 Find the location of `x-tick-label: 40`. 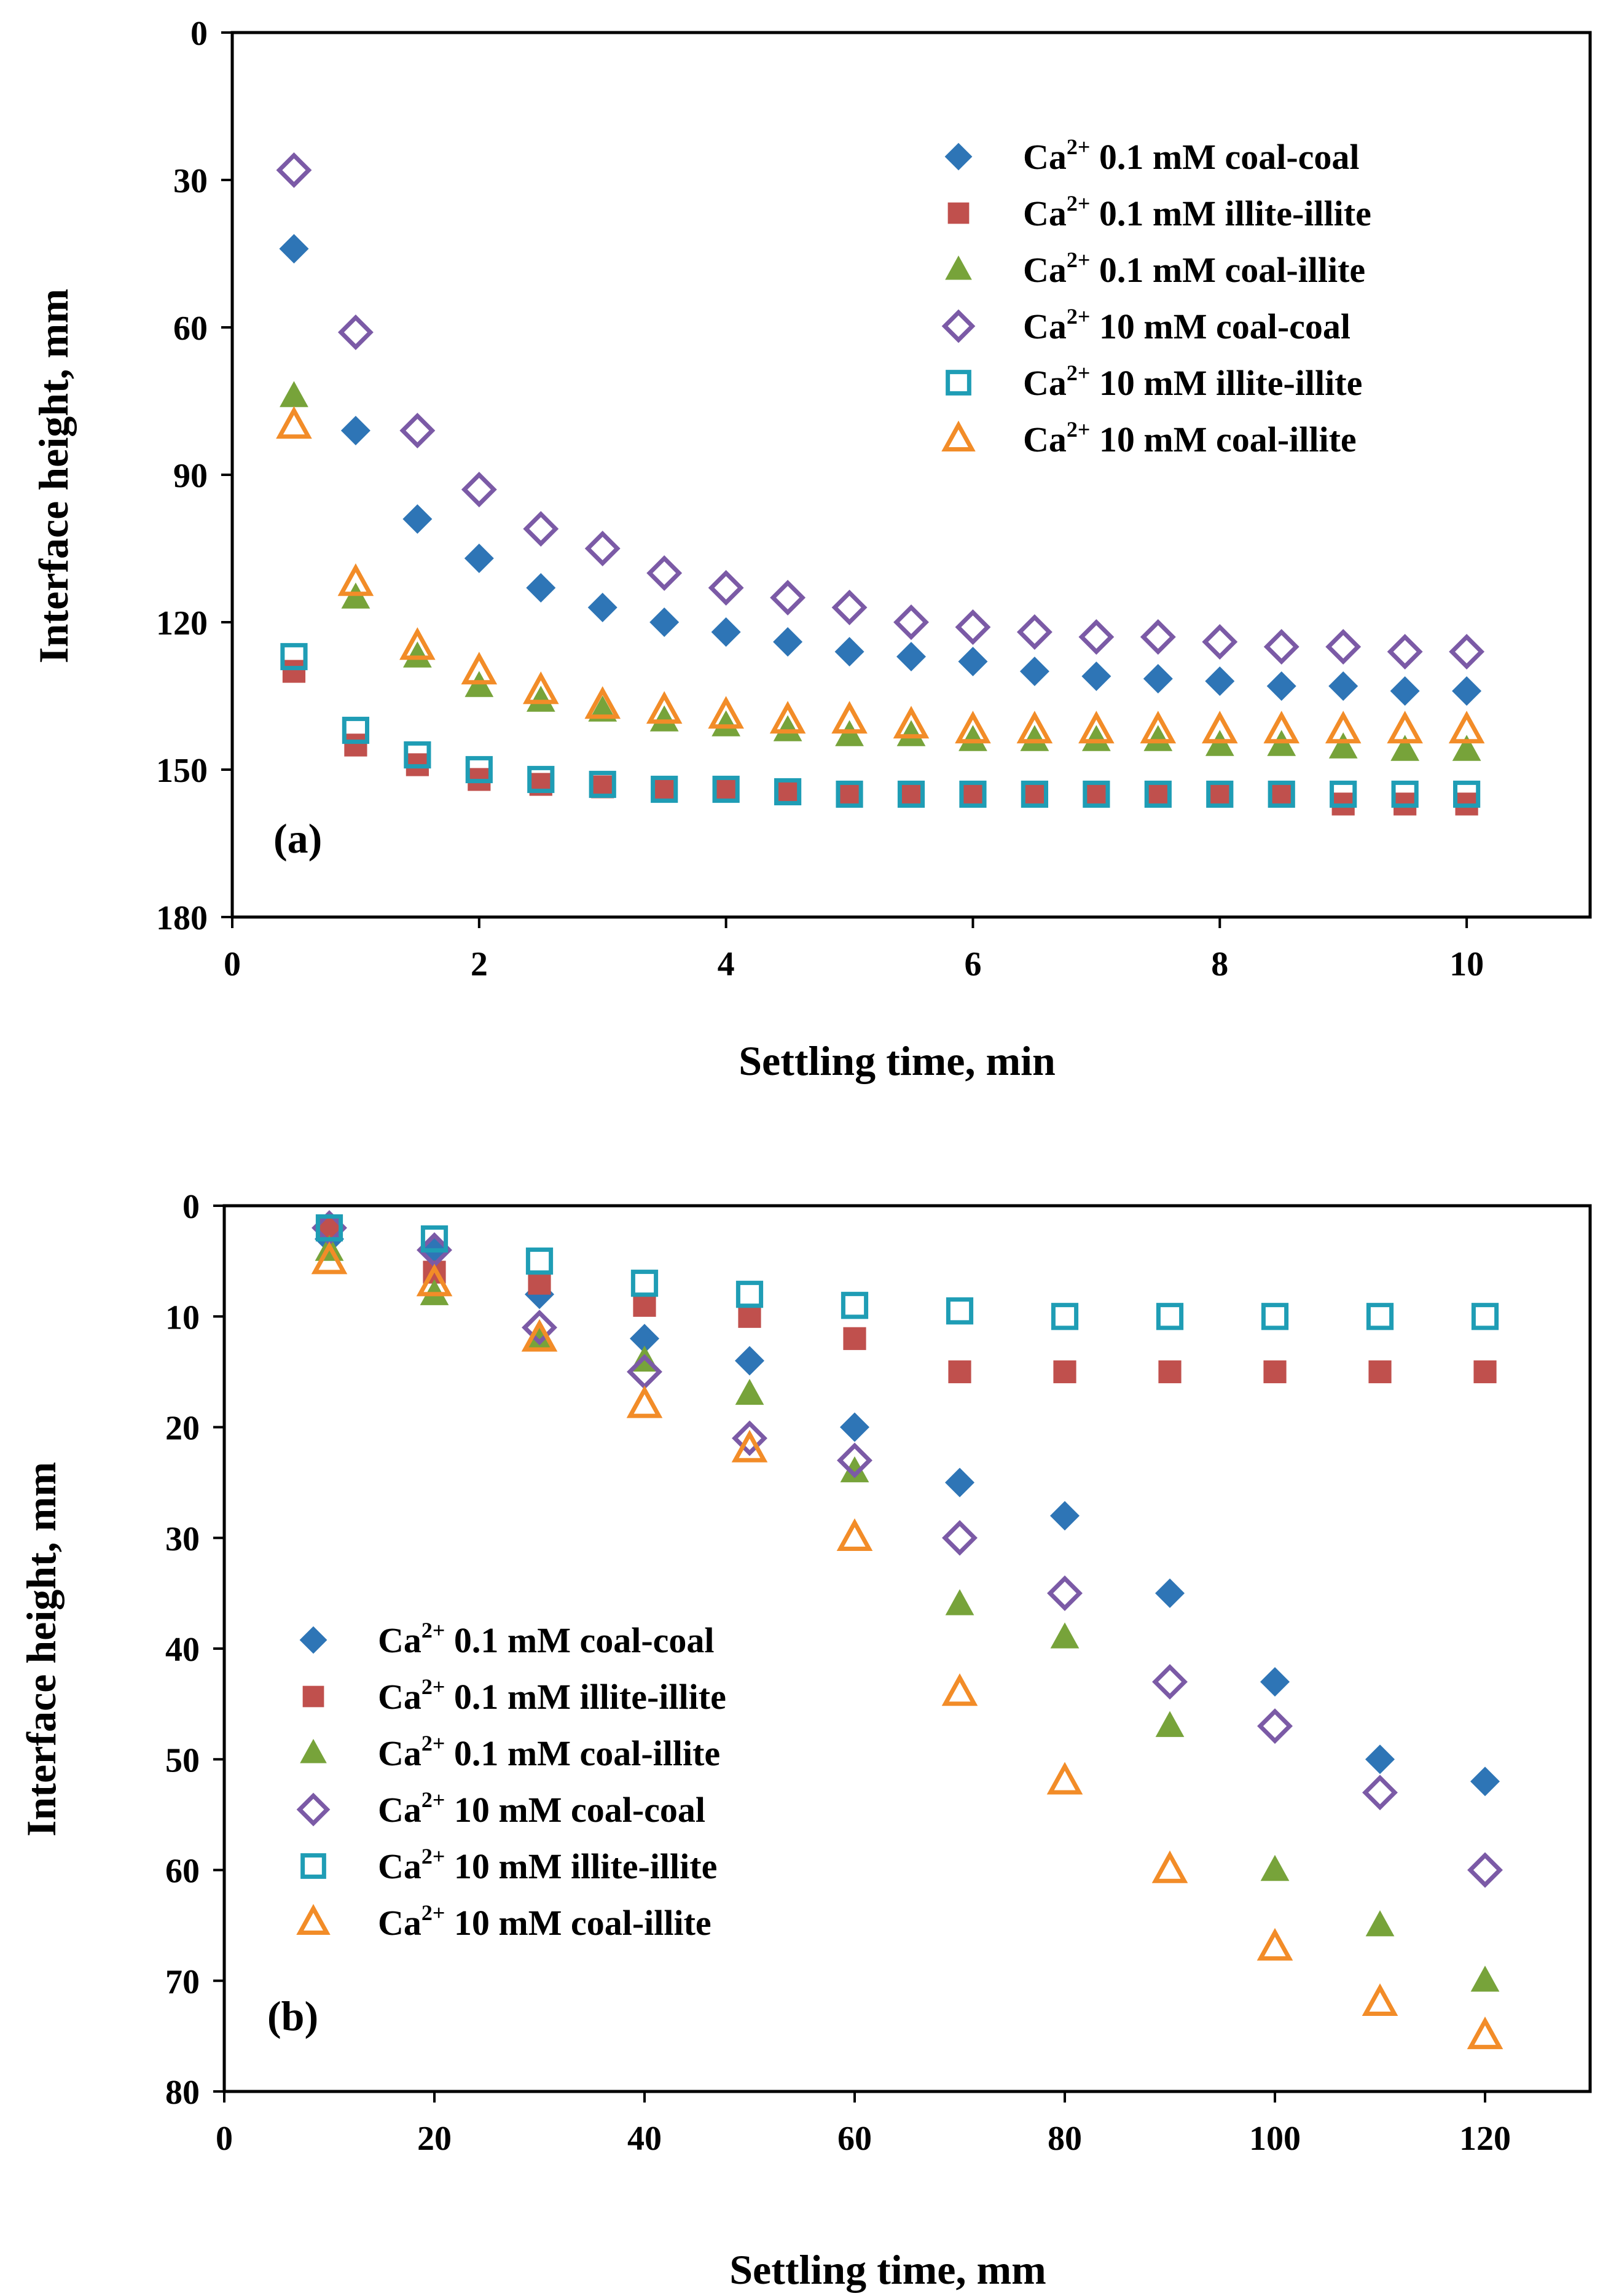

x-tick-label: 40 is located at coordinates (644, 2139).